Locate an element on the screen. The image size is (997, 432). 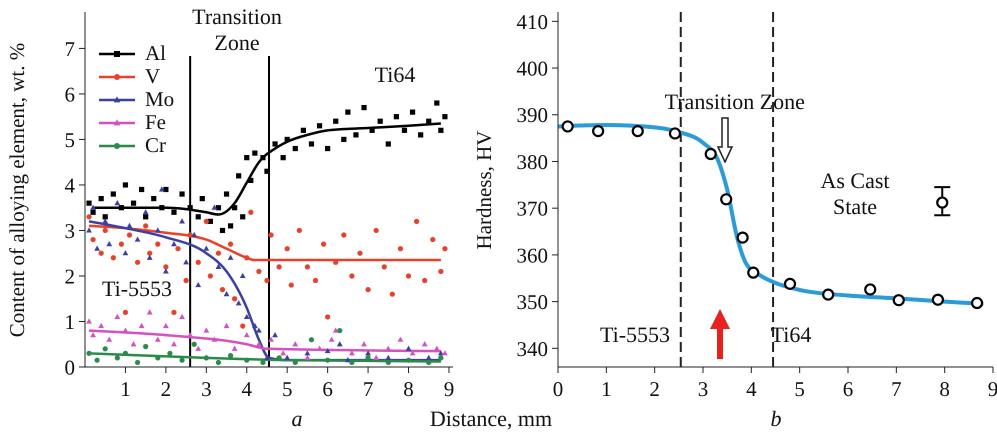
x-tick-label: 7 is located at coordinates (896, 388).